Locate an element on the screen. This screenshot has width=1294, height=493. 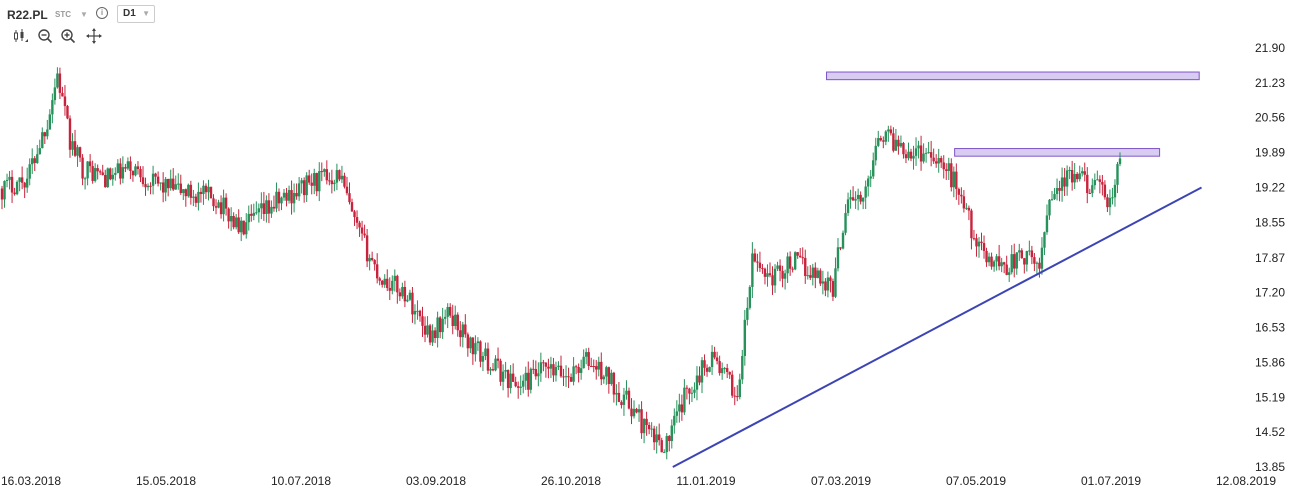
market-label: STC is located at coordinates (63, 14).